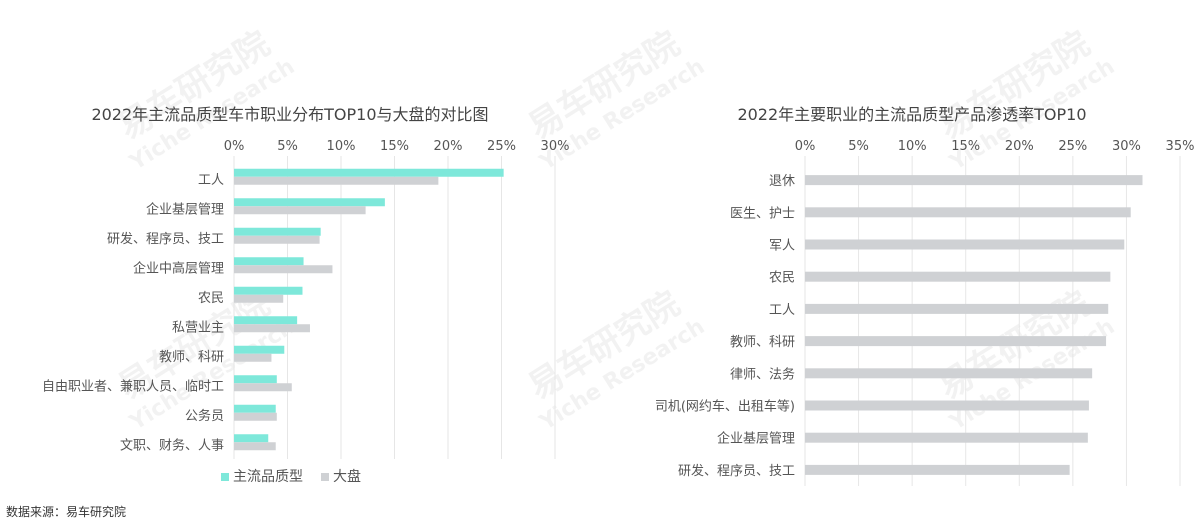  I want to click on category-label: 自由职业者、兼职人员、临时工, so click(133, 386).